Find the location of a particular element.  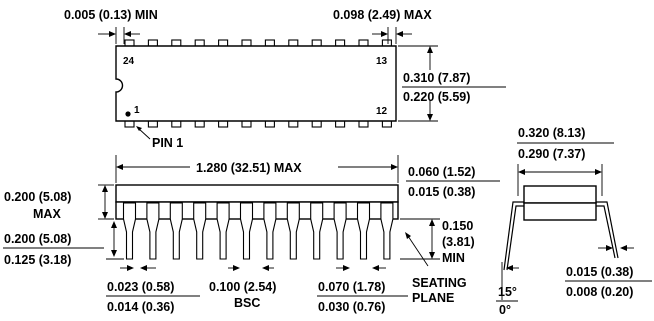

arrowhead-width-top is located at coordinates (430, 49).